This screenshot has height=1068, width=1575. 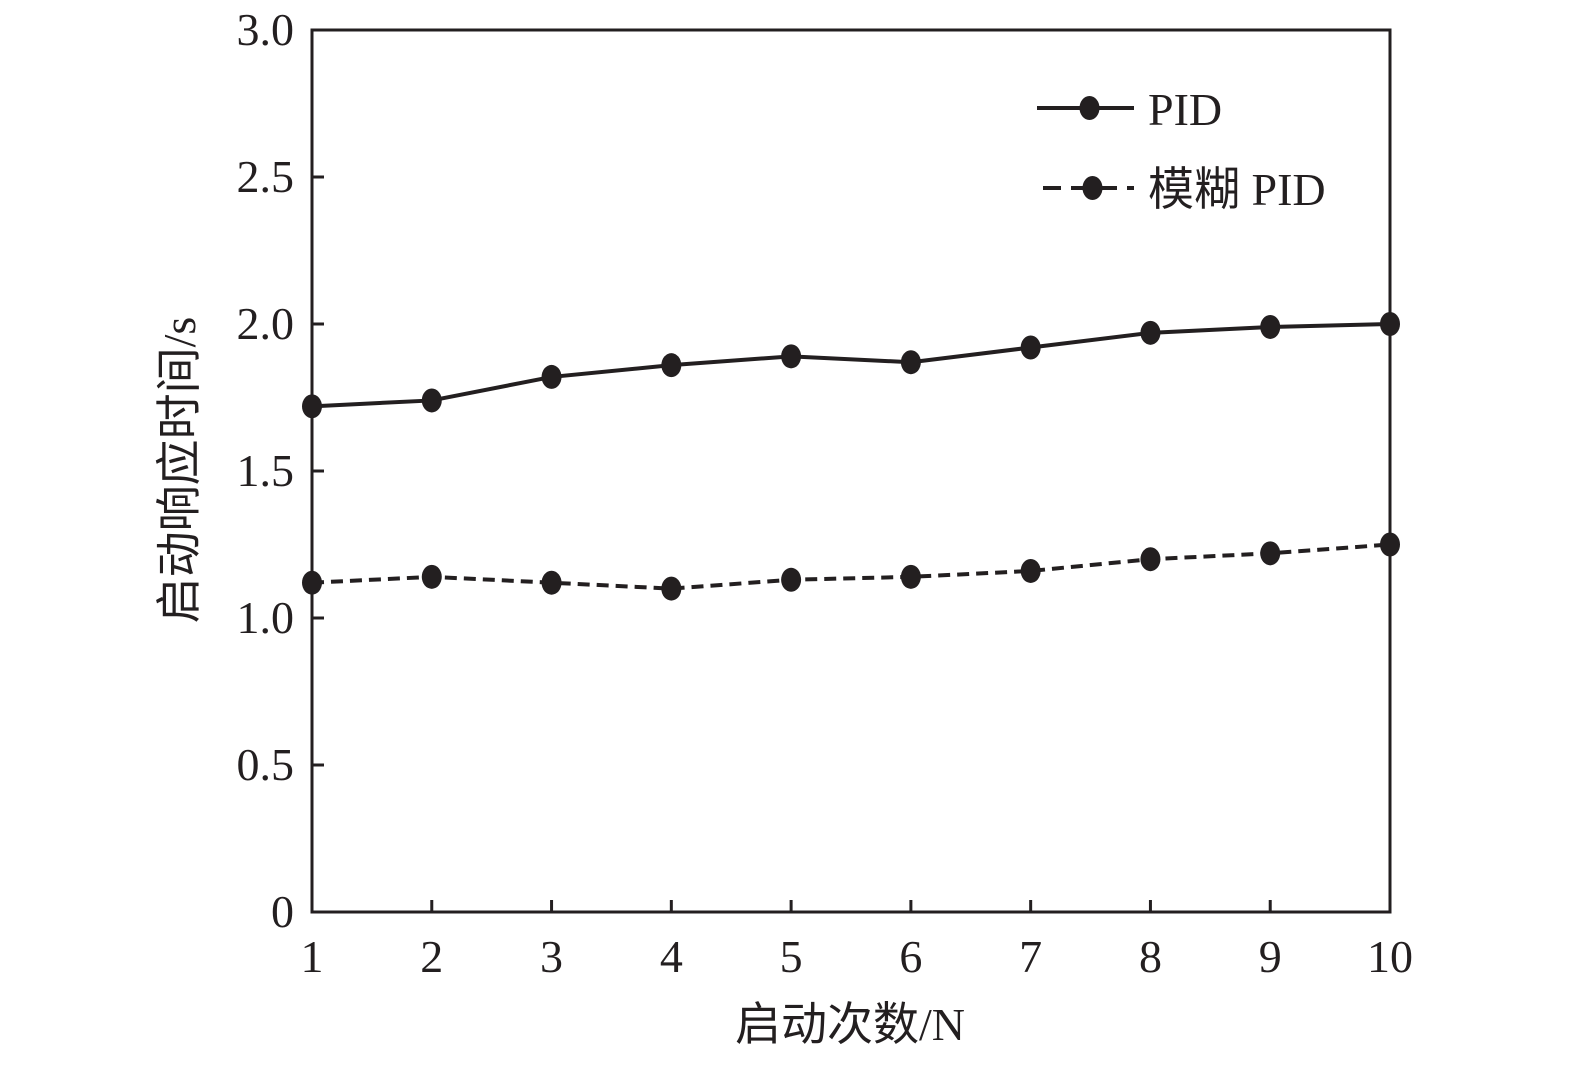 I want to click on legend-label: 模糊 PID, so click(x=1237, y=189).